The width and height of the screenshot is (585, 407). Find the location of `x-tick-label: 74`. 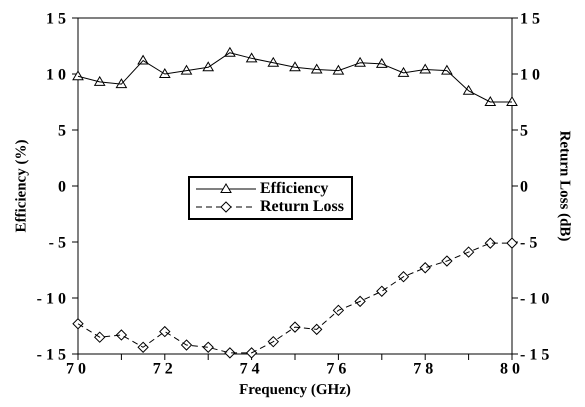

x-tick-label: 74 is located at coordinates (252, 369).